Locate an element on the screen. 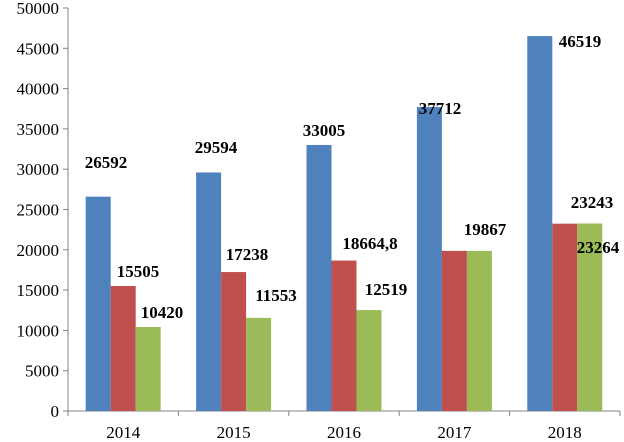 This screenshot has width=624, height=442. data-label-series-2-2014: 15505 is located at coordinates (138, 271).